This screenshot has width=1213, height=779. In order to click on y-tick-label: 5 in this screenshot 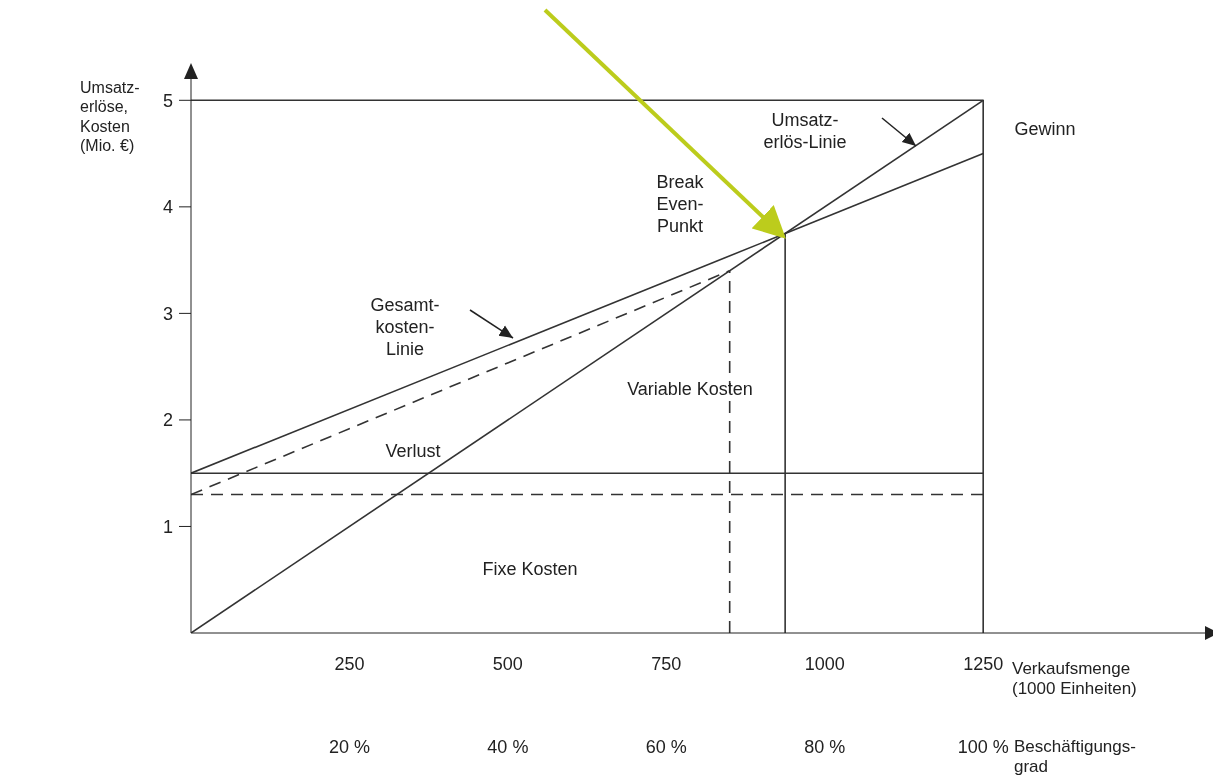, I will do `click(167, 100)`.